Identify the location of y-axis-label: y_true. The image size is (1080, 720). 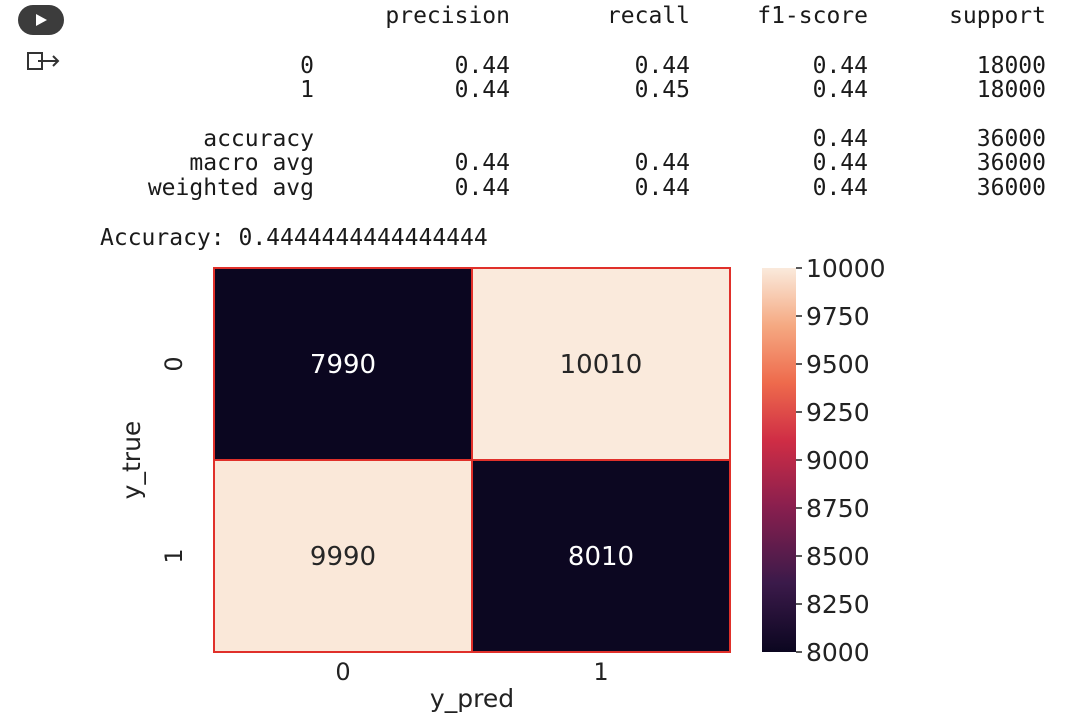
(131, 460).